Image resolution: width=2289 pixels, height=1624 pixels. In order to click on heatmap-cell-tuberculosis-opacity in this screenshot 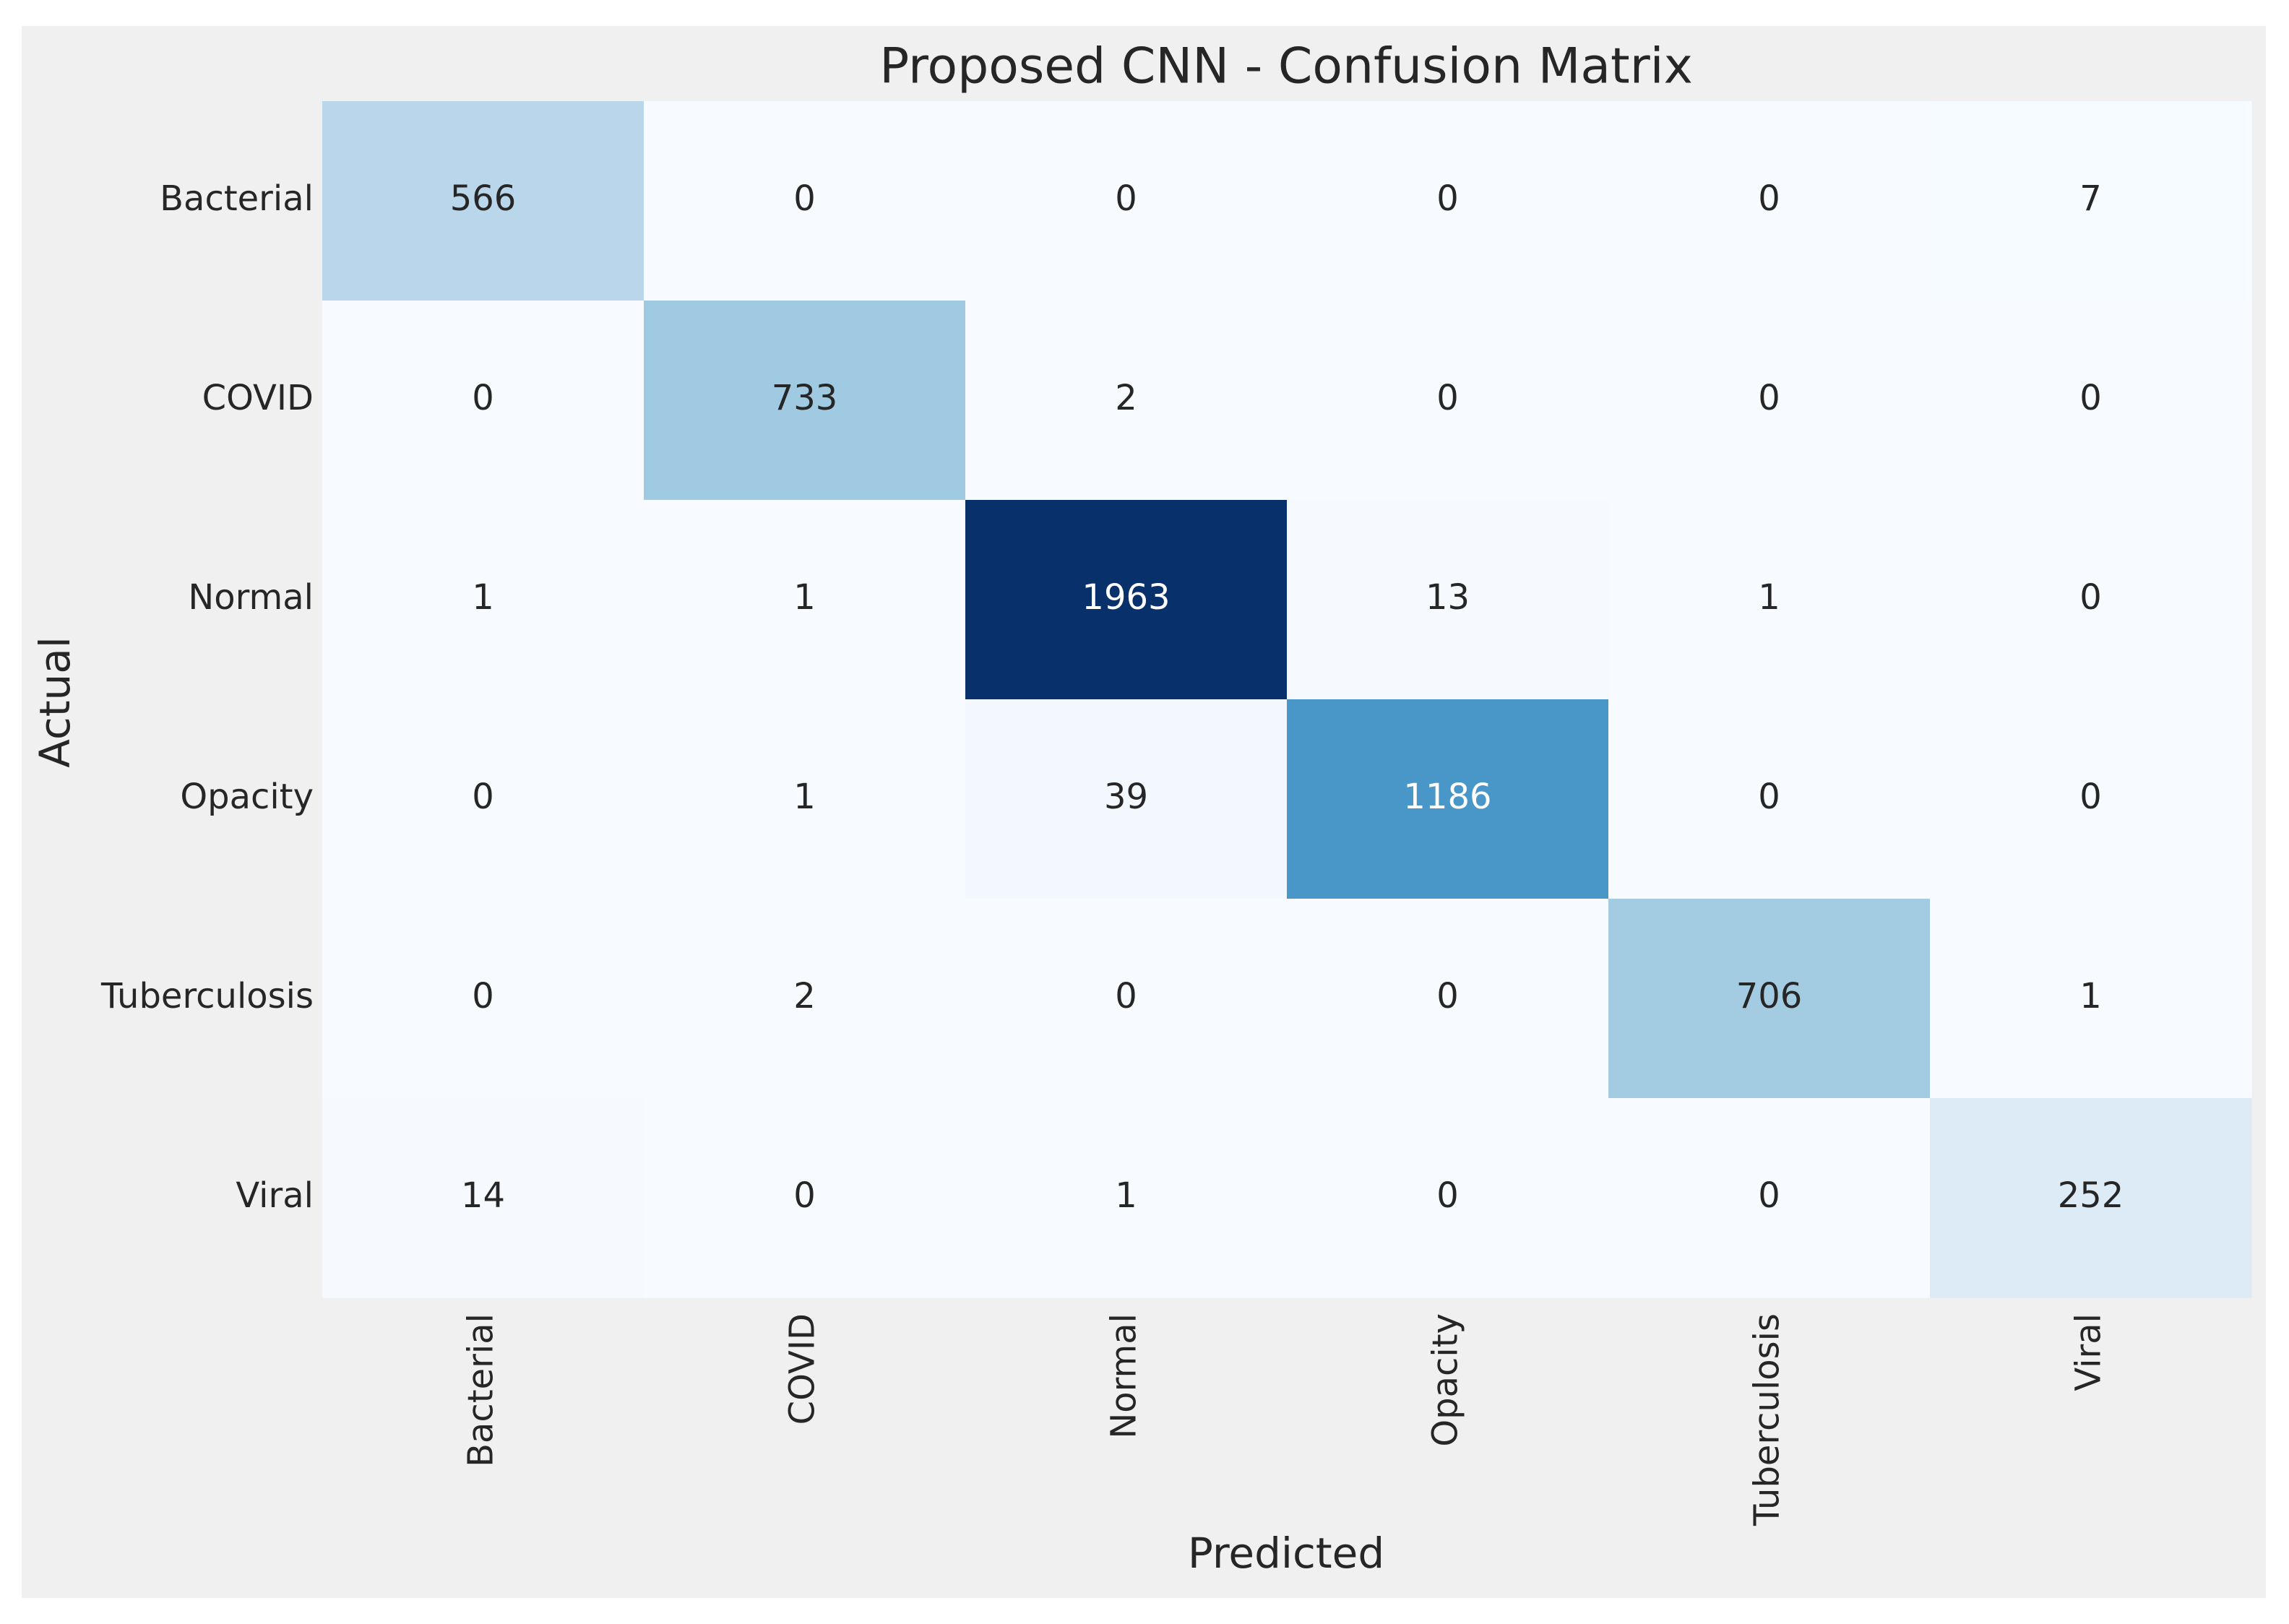, I will do `click(1448, 999)`.